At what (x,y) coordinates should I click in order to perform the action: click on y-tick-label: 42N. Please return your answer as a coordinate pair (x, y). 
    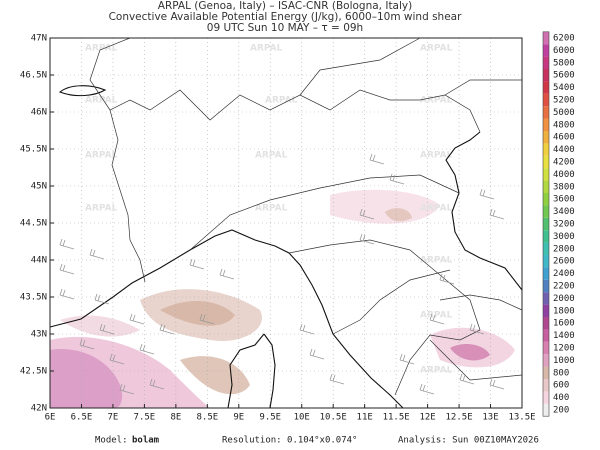
    Looking at the image, I should click on (39, 409).